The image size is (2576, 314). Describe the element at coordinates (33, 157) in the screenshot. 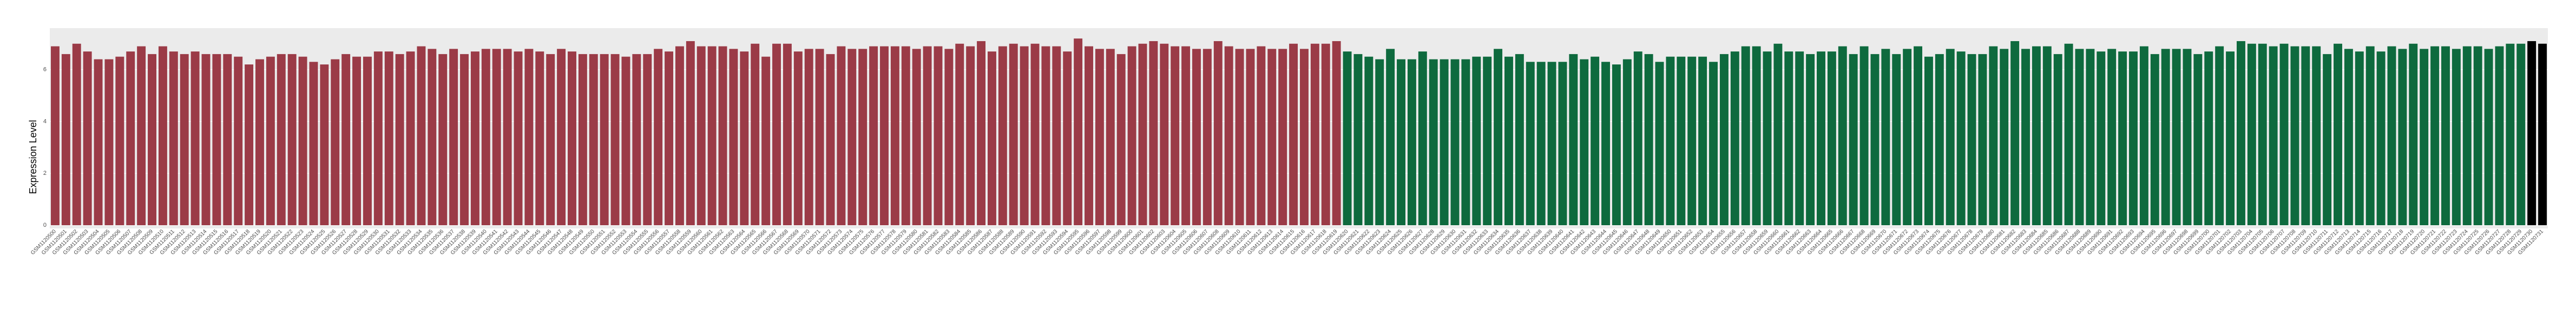

I see `y-axis-label: Expression Level` at that location.